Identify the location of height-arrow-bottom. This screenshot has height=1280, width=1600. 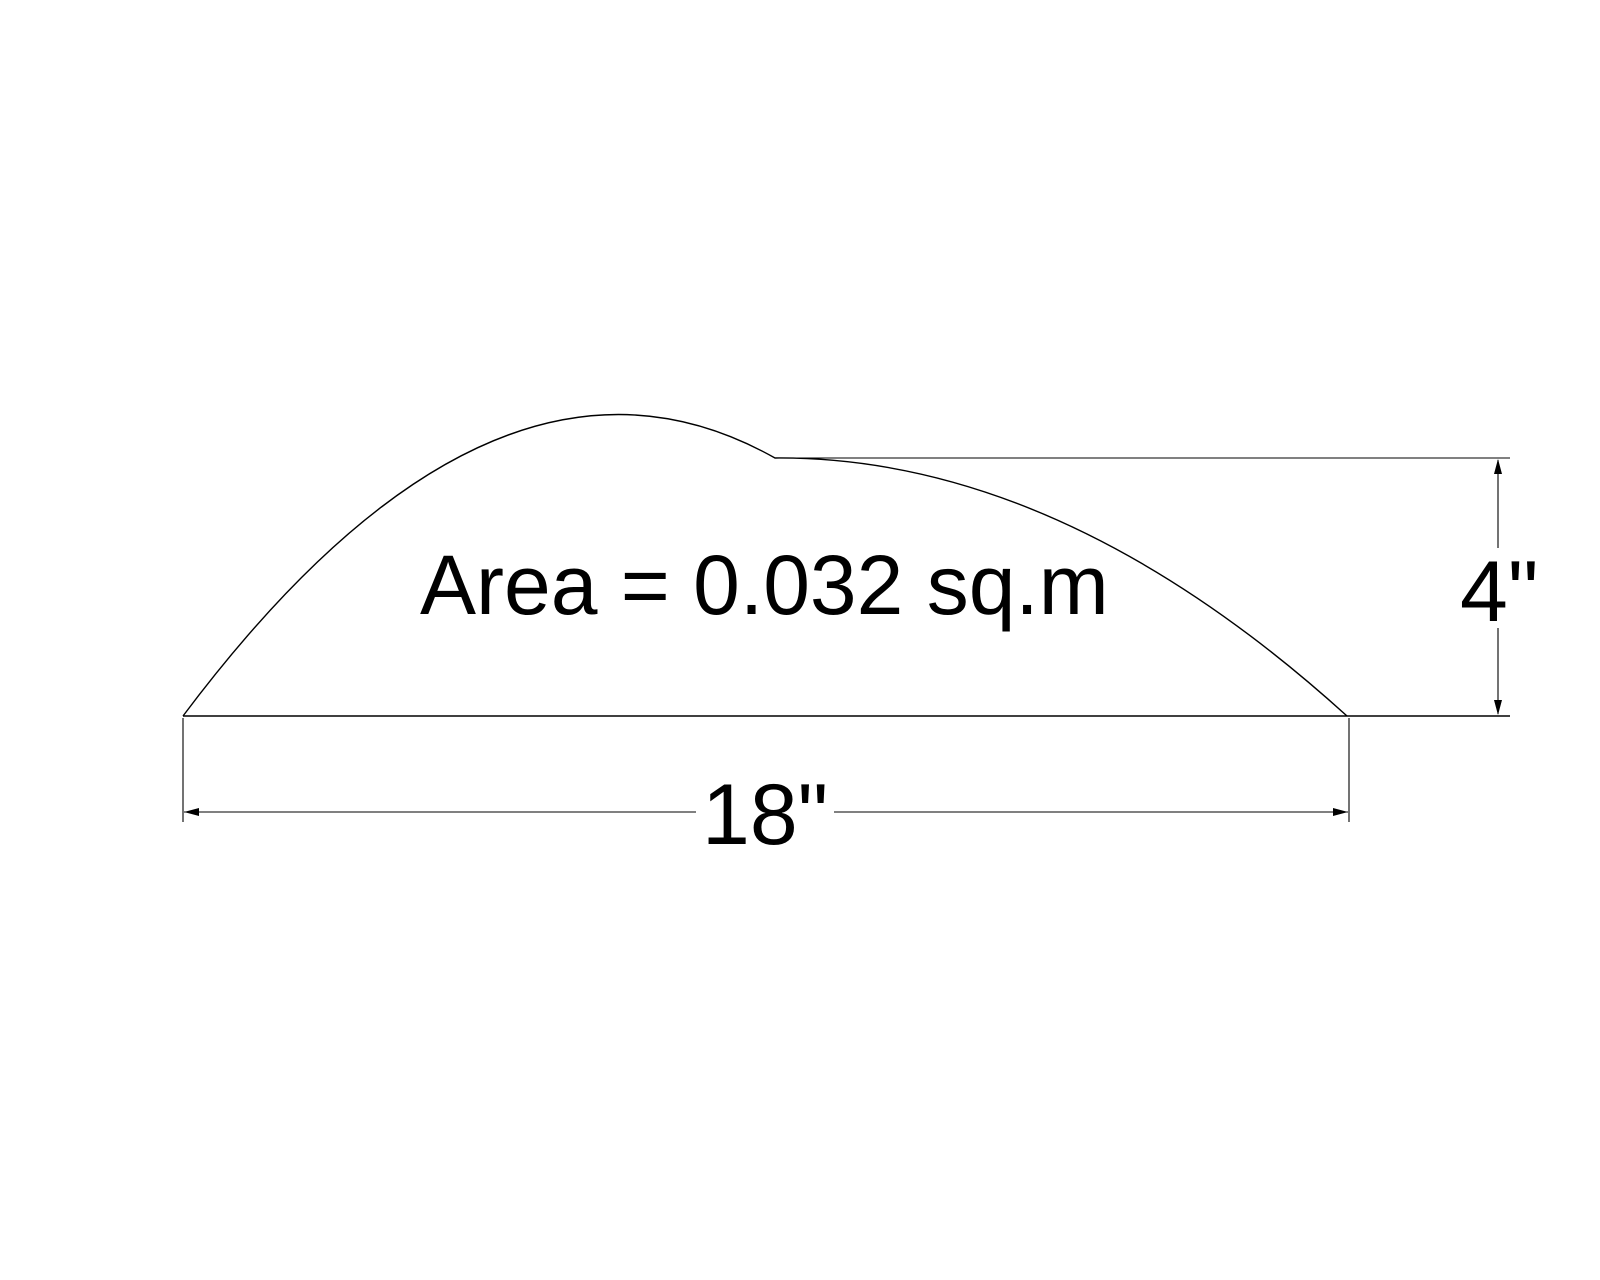
(1498, 707).